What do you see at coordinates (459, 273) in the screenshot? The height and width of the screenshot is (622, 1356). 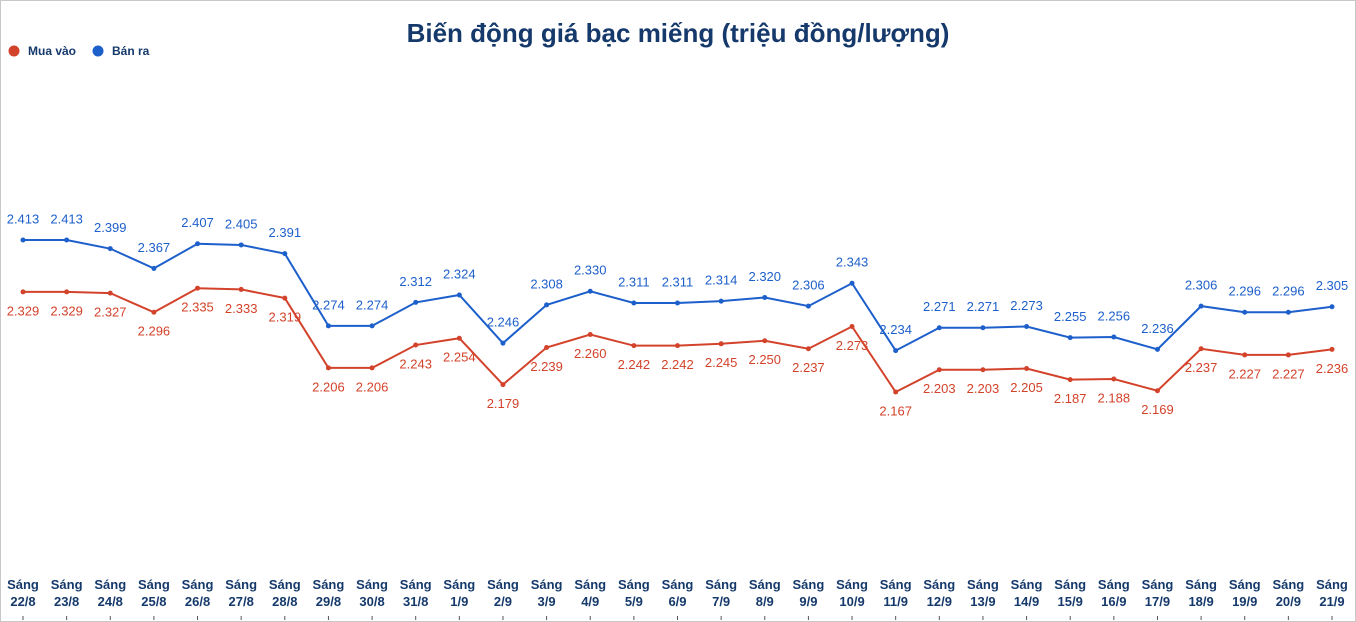 I see `data-label: 2.324` at bounding box center [459, 273].